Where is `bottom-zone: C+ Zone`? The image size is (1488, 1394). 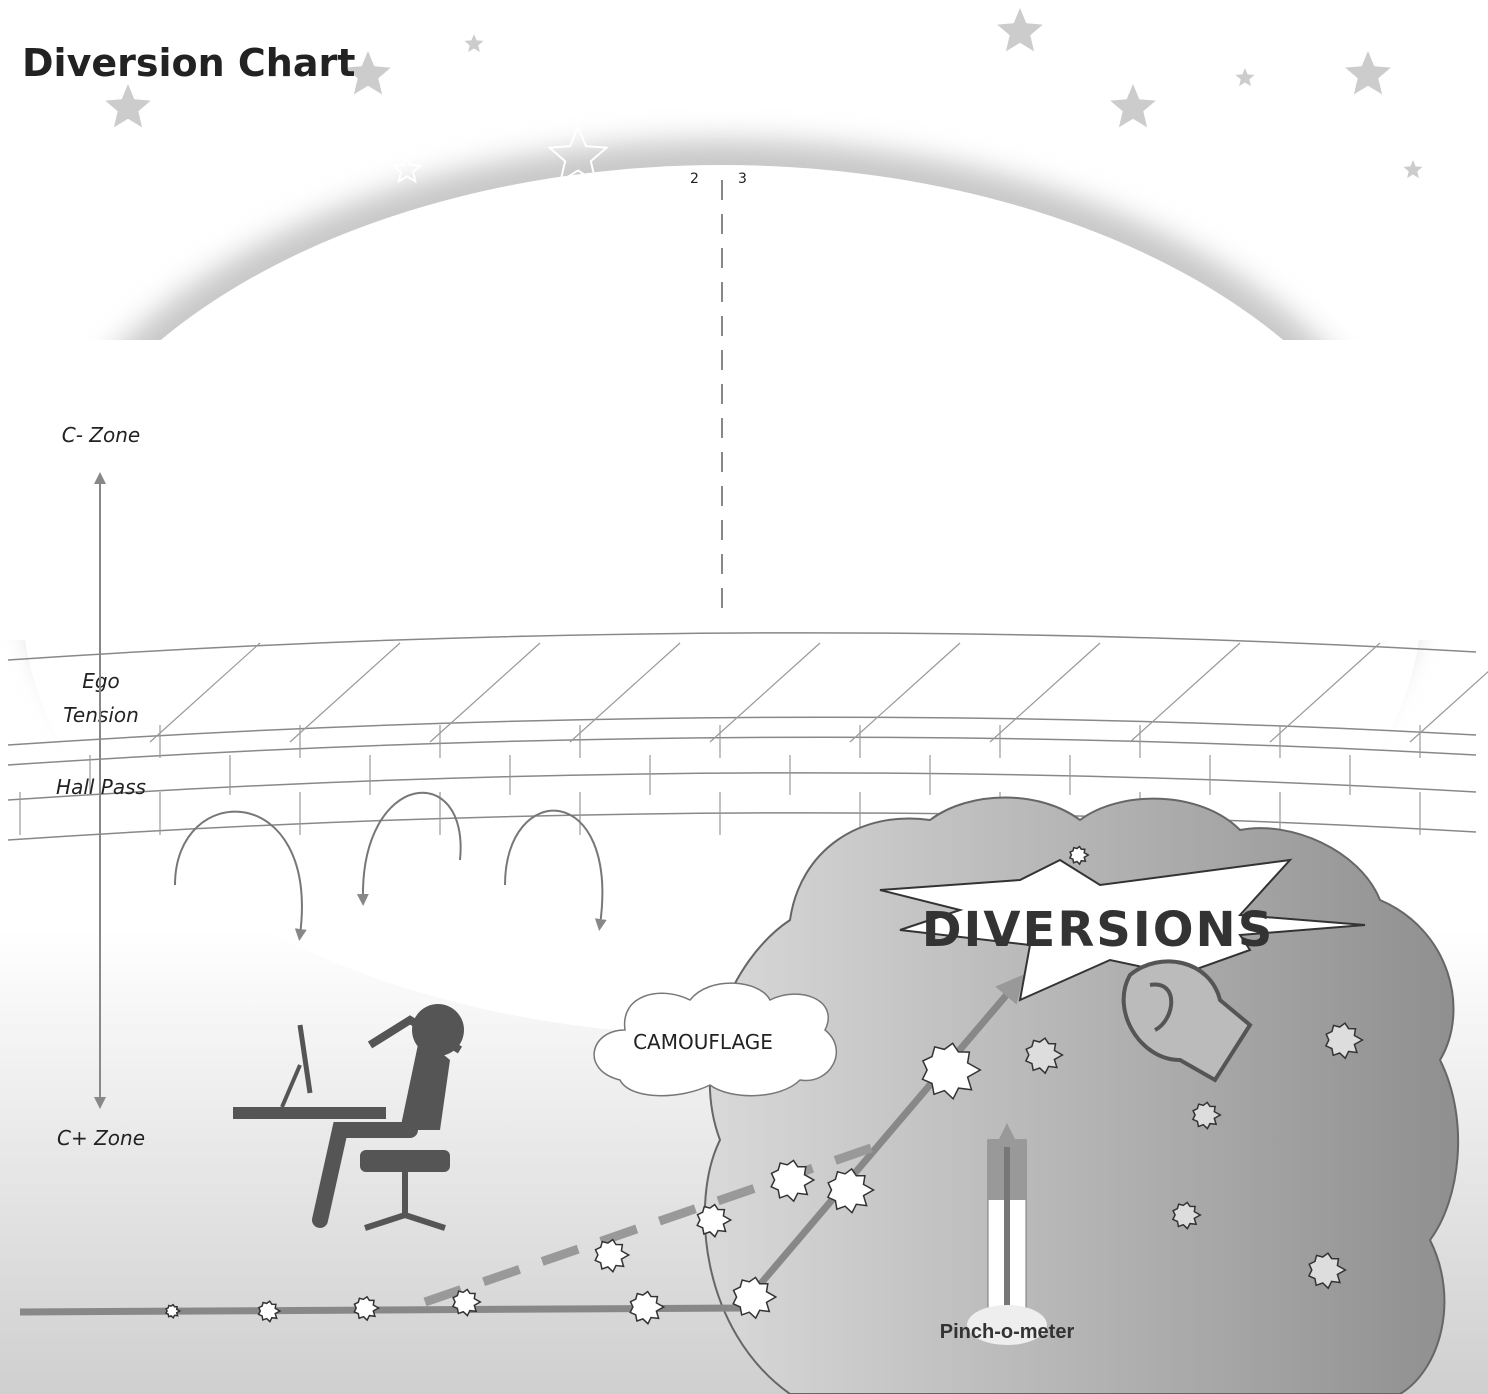
bottom-zone: C+ Zone is located at coordinates (101, 1138).